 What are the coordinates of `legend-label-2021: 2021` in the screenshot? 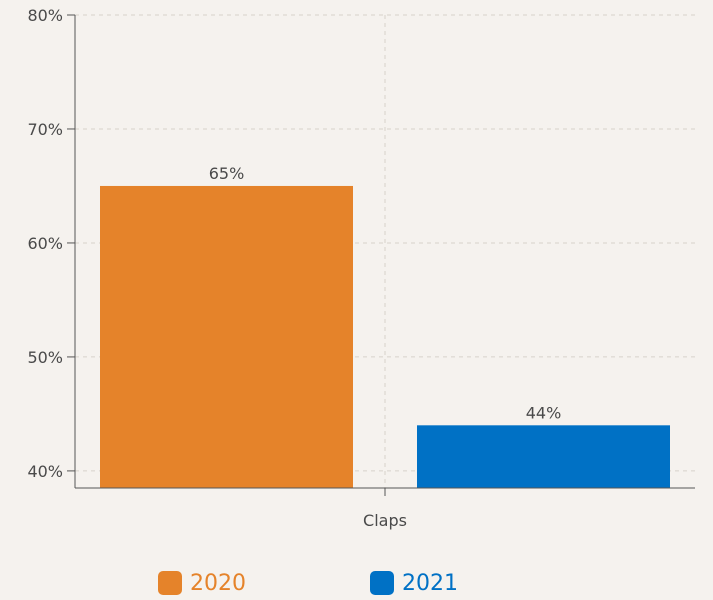 It's located at (430, 583).